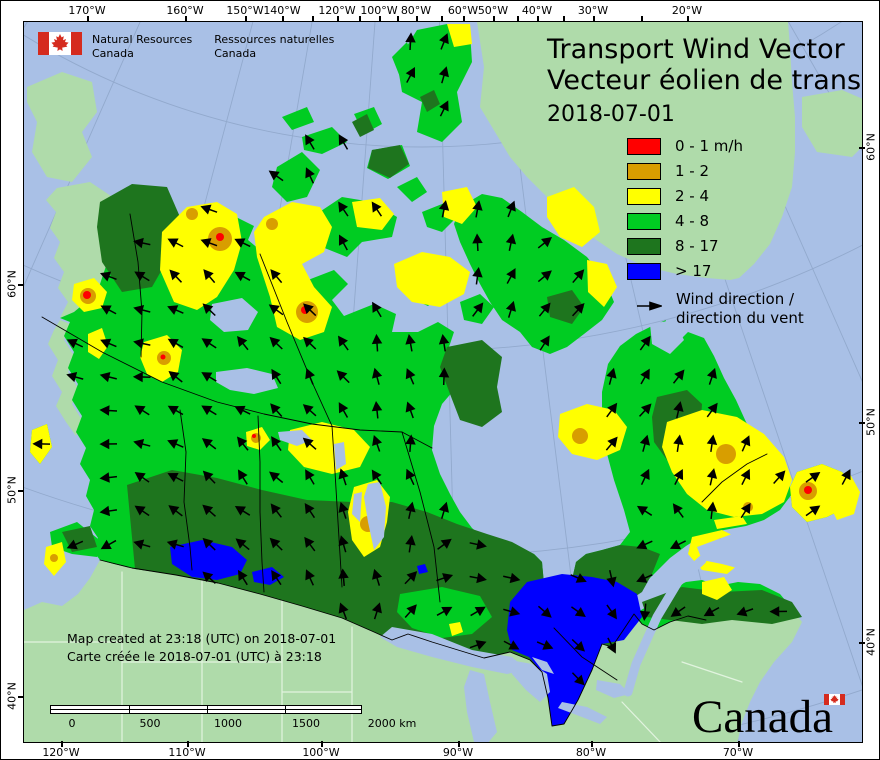 This screenshot has height=760, width=880. What do you see at coordinates (740, 318) in the screenshot?
I see `wind-direction-label-fr: direction du vent` at bounding box center [740, 318].